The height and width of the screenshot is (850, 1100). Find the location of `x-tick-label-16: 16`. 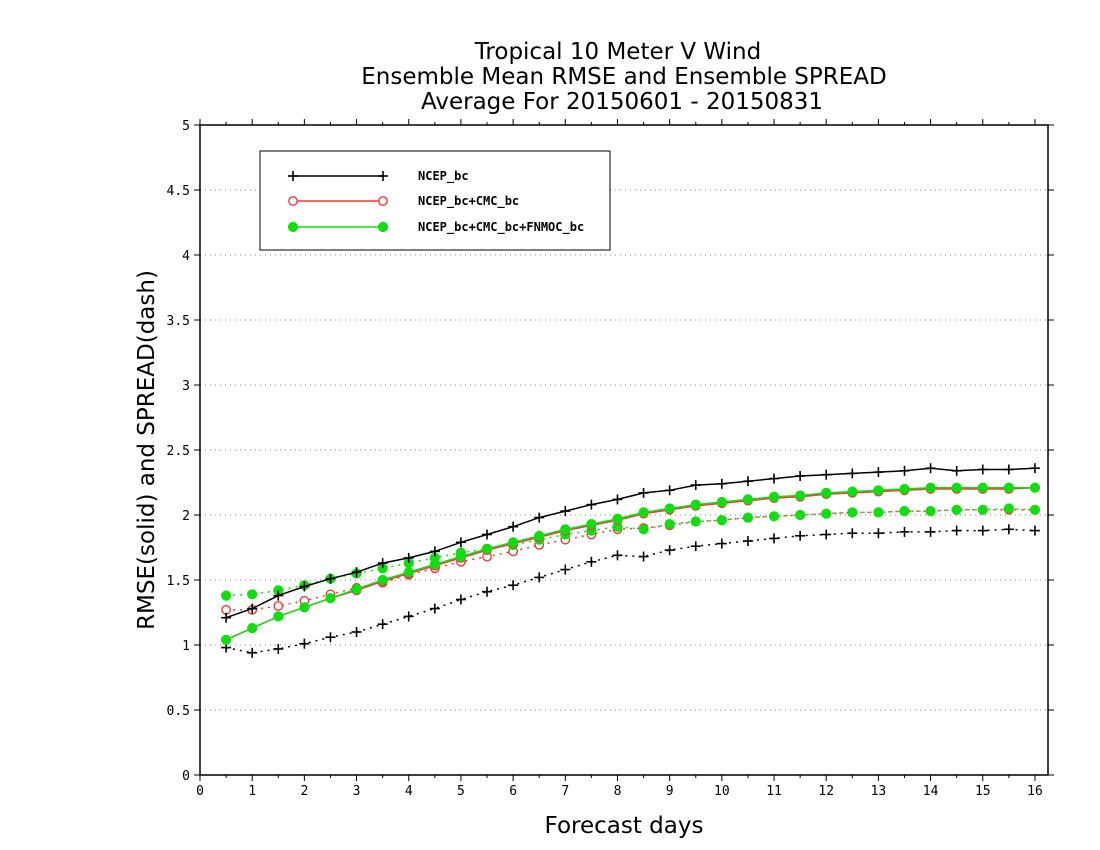

x-tick-label-16: 16 is located at coordinates (1035, 791).